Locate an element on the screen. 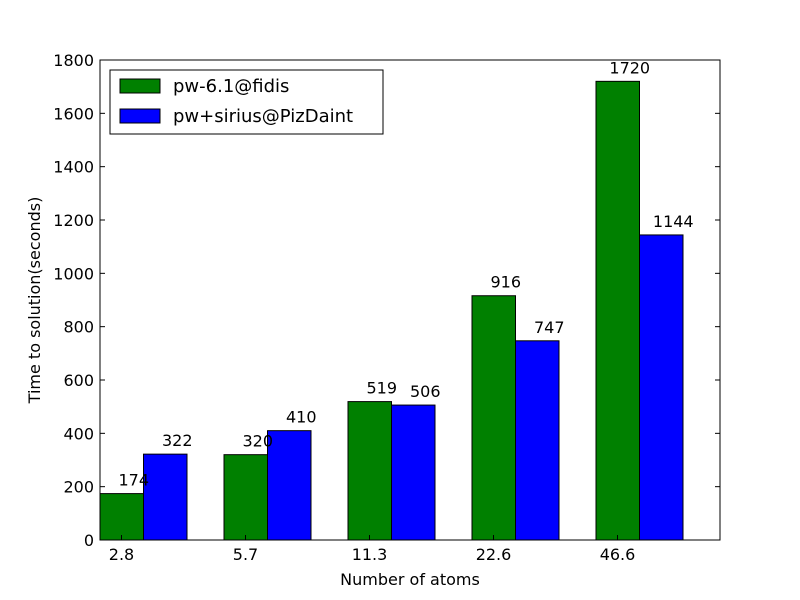 The width and height of the screenshot is (800, 600). y-axis-title: Time to solution(seconds) is located at coordinates (34, 301).